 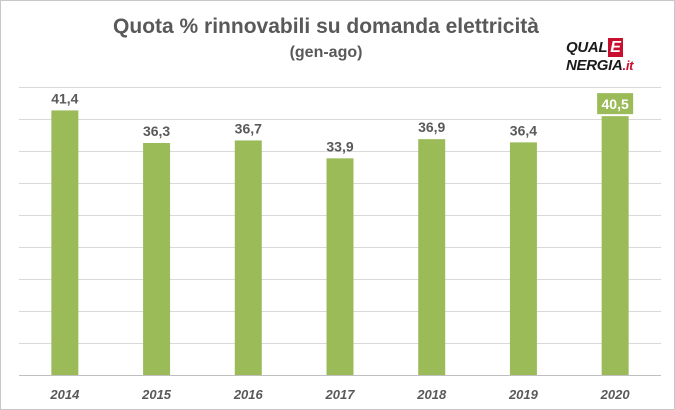 What do you see at coordinates (248, 394) in the screenshot?
I see `x-tick-label-2016: 2016` at bounding box center [248, 394].